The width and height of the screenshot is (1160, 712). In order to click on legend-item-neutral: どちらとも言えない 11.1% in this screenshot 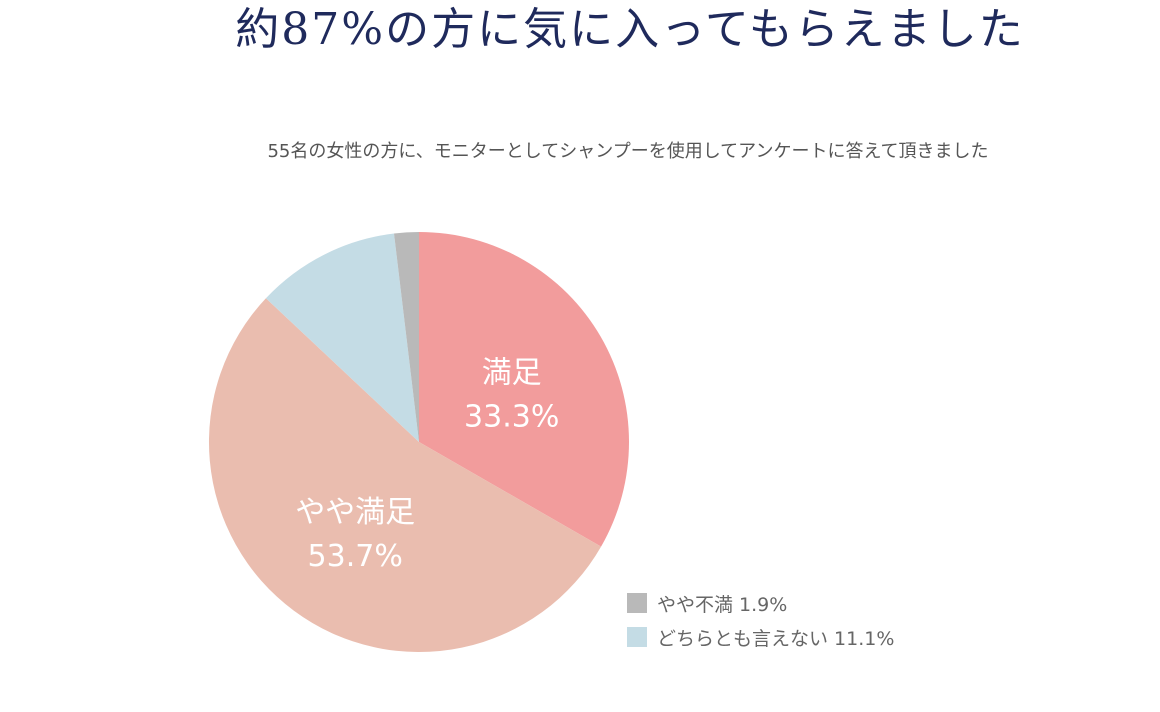, I will do `click(760, 637)`.